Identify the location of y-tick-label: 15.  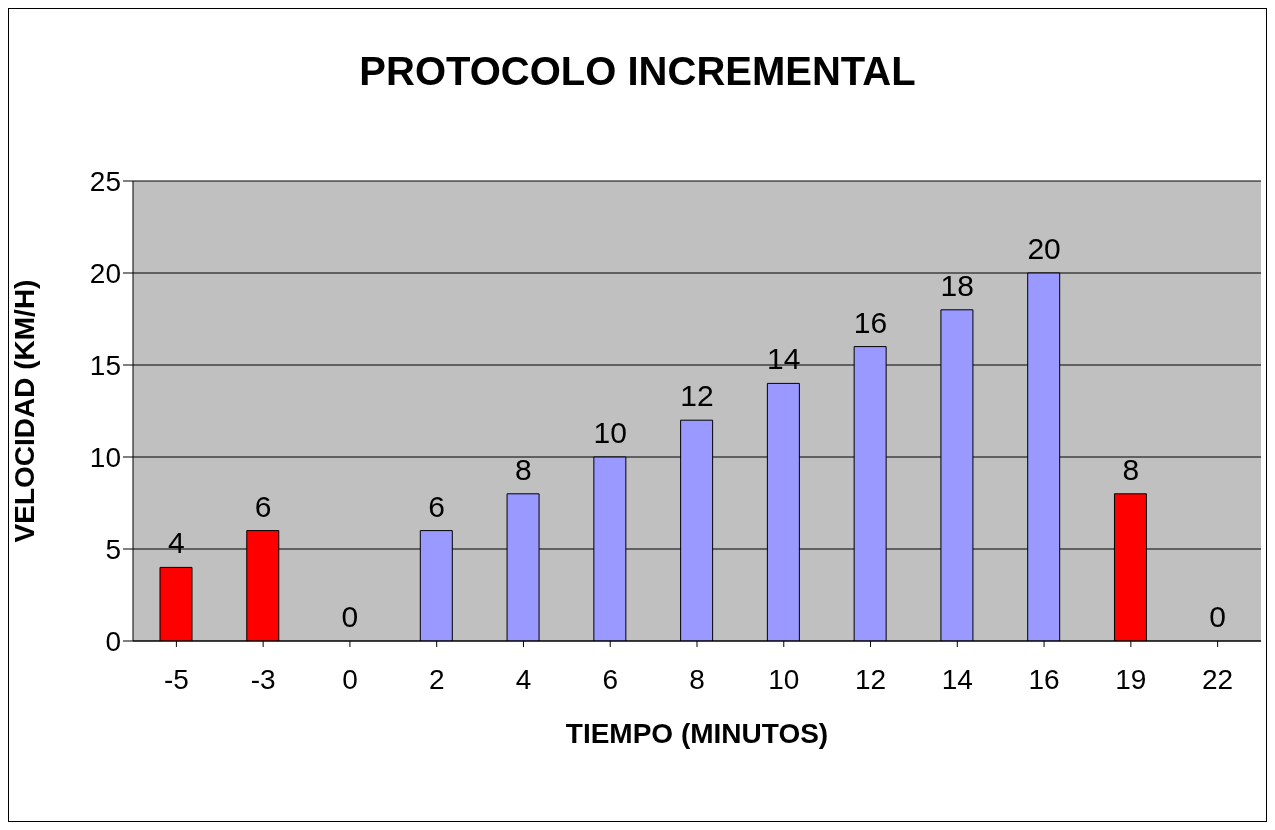
(105, 365).